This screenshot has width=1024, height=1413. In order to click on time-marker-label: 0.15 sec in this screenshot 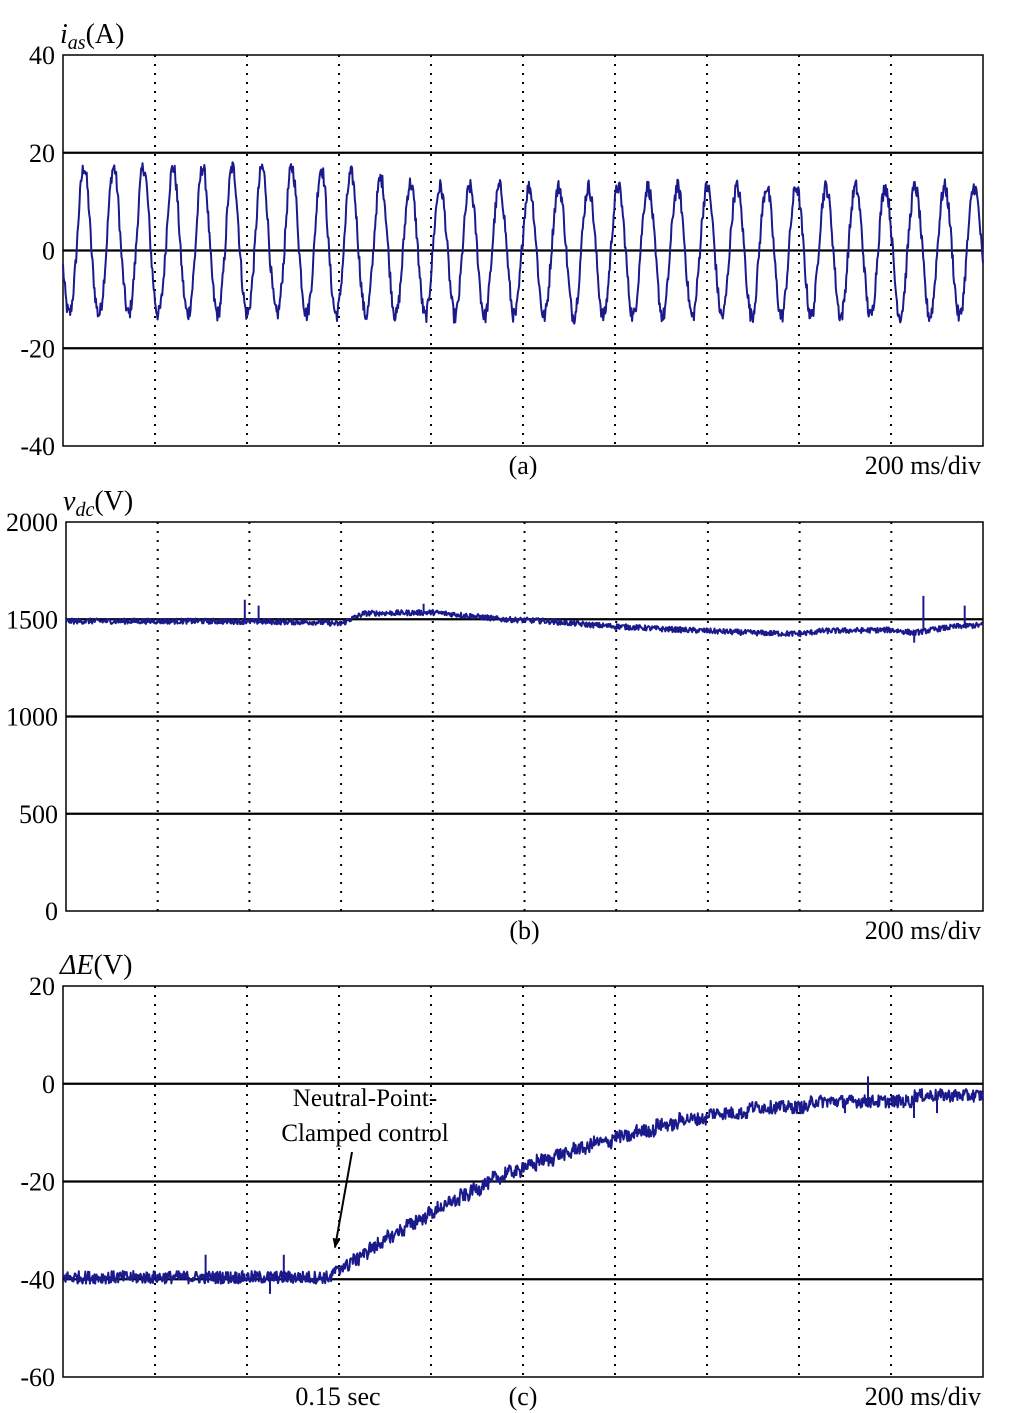, I will do `click(337, 1396)`.